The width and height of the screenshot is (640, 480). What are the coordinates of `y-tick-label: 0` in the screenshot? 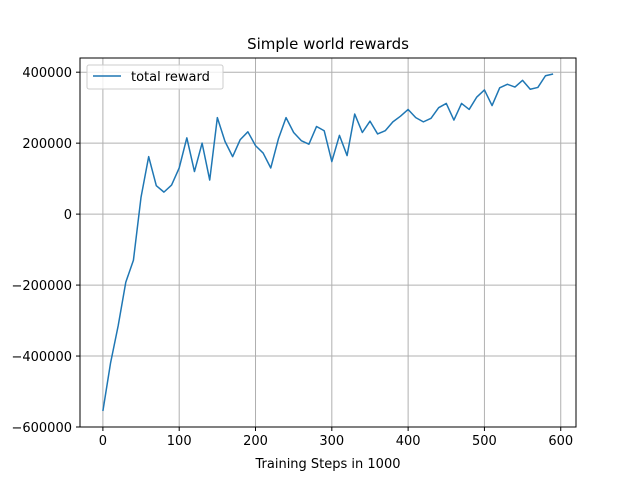 It's located at (68, 215).